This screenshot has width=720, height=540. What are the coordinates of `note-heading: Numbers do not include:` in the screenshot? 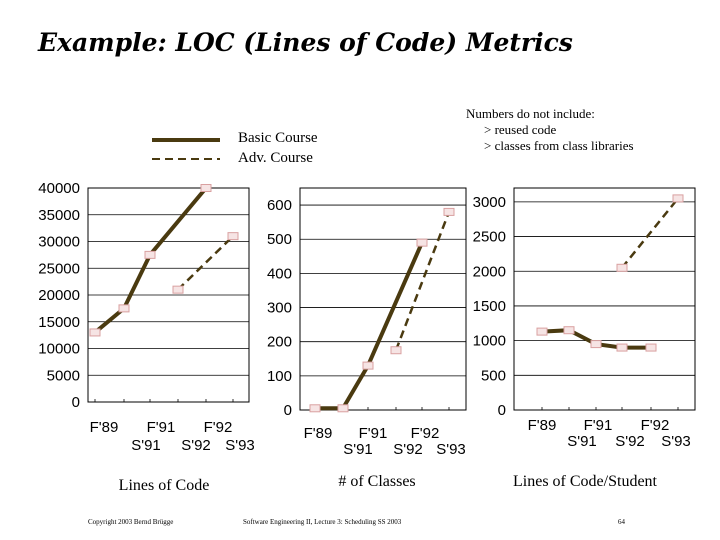 It's located at (530, 113).